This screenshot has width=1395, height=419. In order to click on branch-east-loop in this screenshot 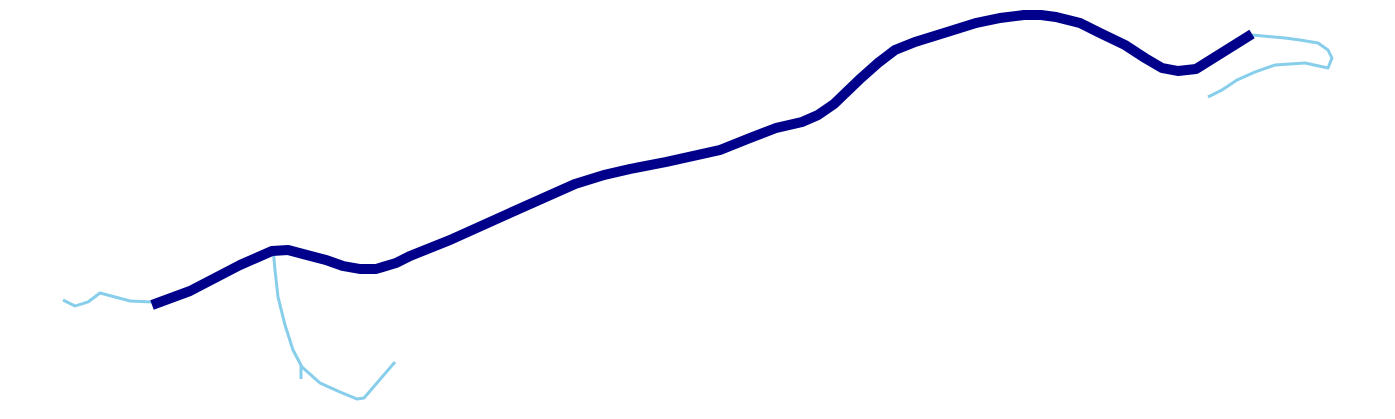, I will do `click(1270, 66)`.